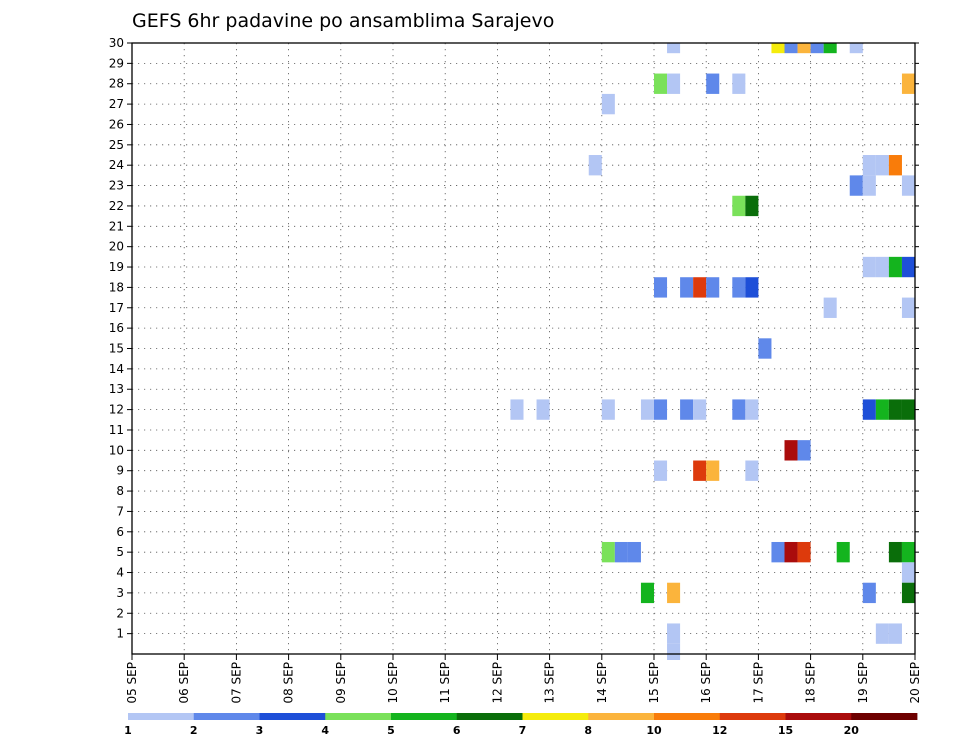 Image resolution: width=960 pixels, height=742 pixels. I want to click on x-tick-label: 18 SEP, so click(811, 683).